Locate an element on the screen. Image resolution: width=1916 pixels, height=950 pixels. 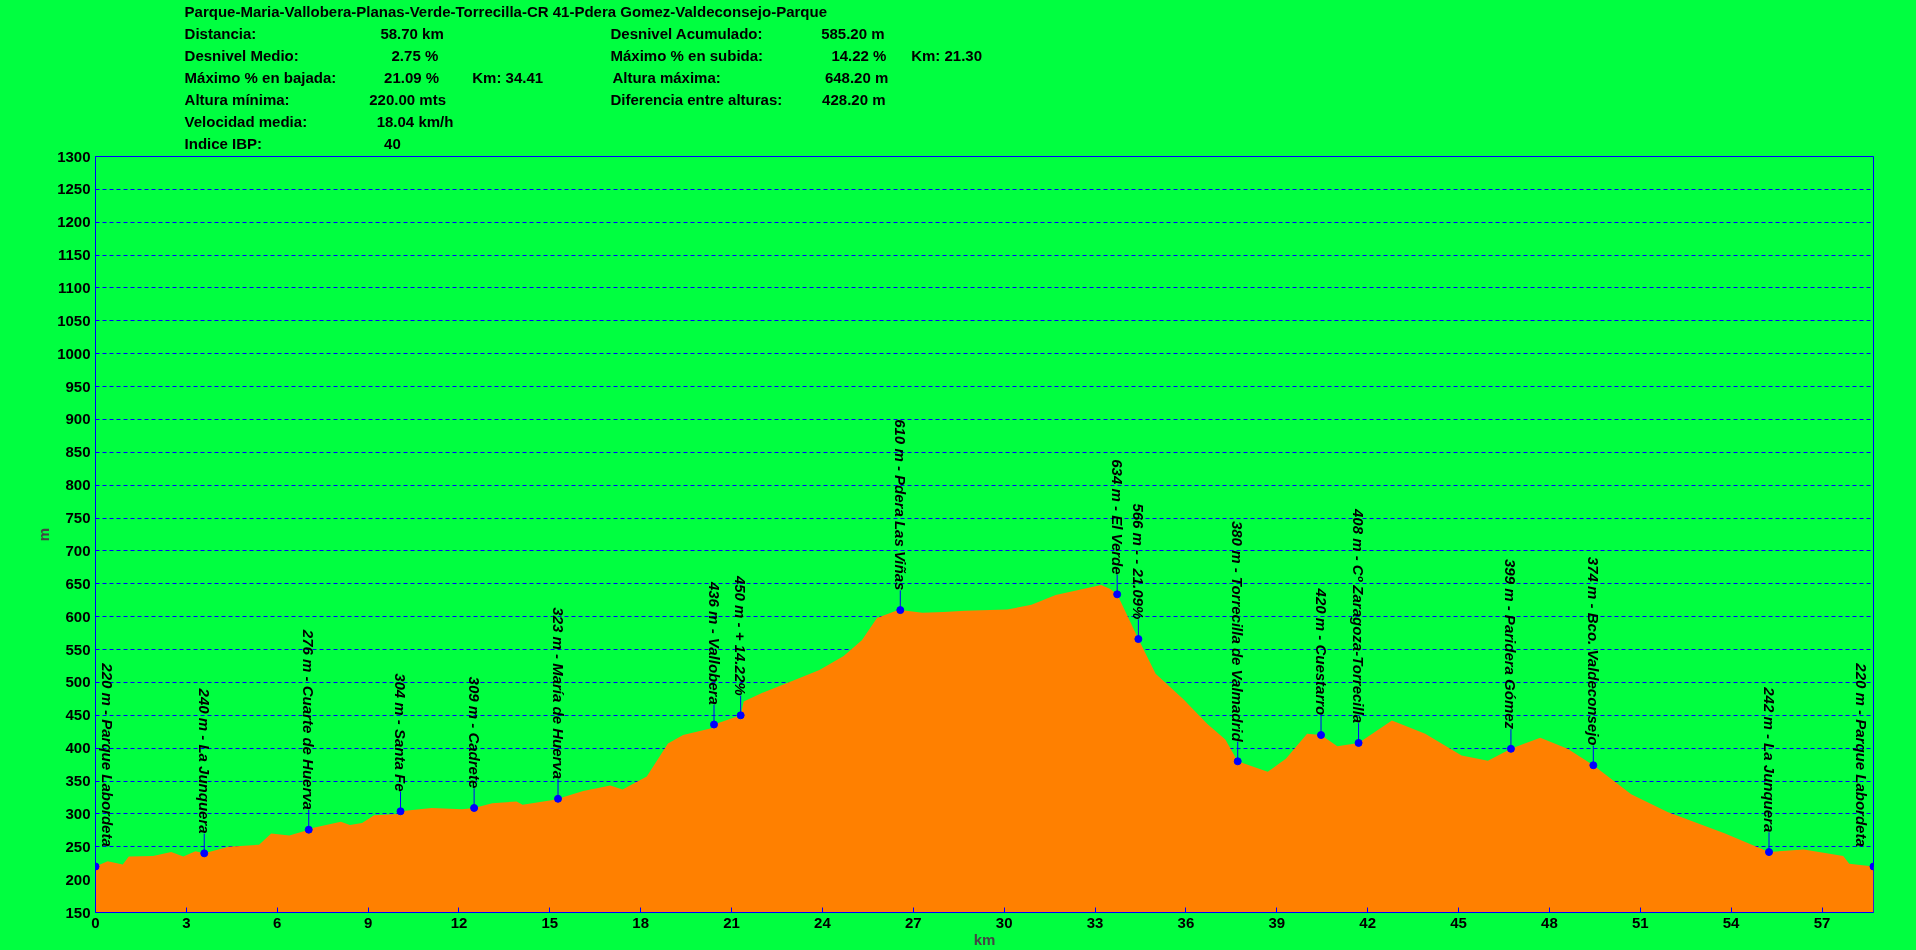
annotation: 436 m - Vallobera is located at coordinates (714, 642).